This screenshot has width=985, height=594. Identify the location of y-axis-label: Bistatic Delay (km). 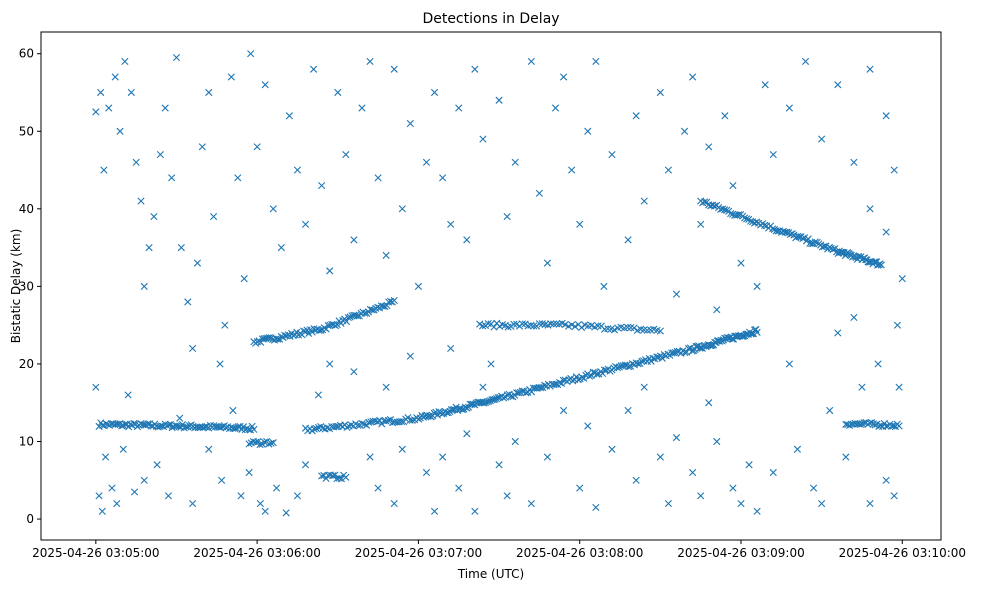
(16, 286).